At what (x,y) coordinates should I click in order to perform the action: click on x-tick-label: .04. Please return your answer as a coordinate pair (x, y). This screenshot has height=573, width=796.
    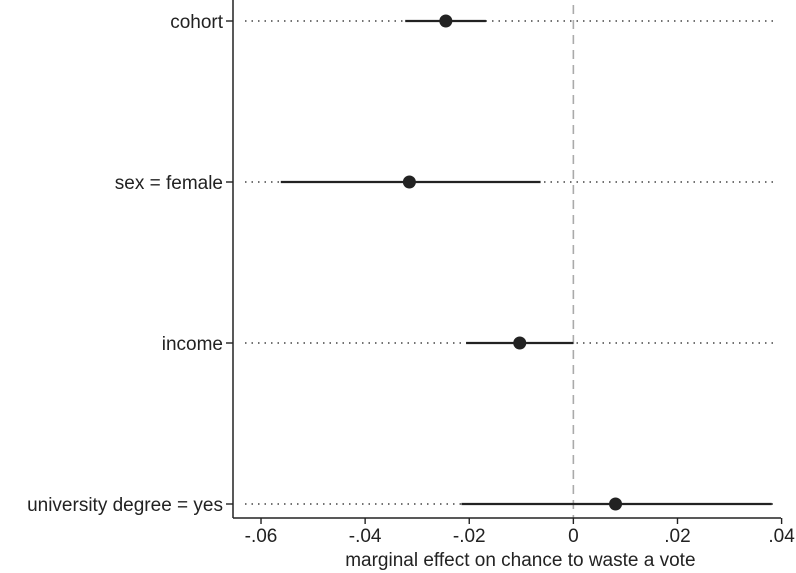
    Looking at the image, I should click on (781, 536).